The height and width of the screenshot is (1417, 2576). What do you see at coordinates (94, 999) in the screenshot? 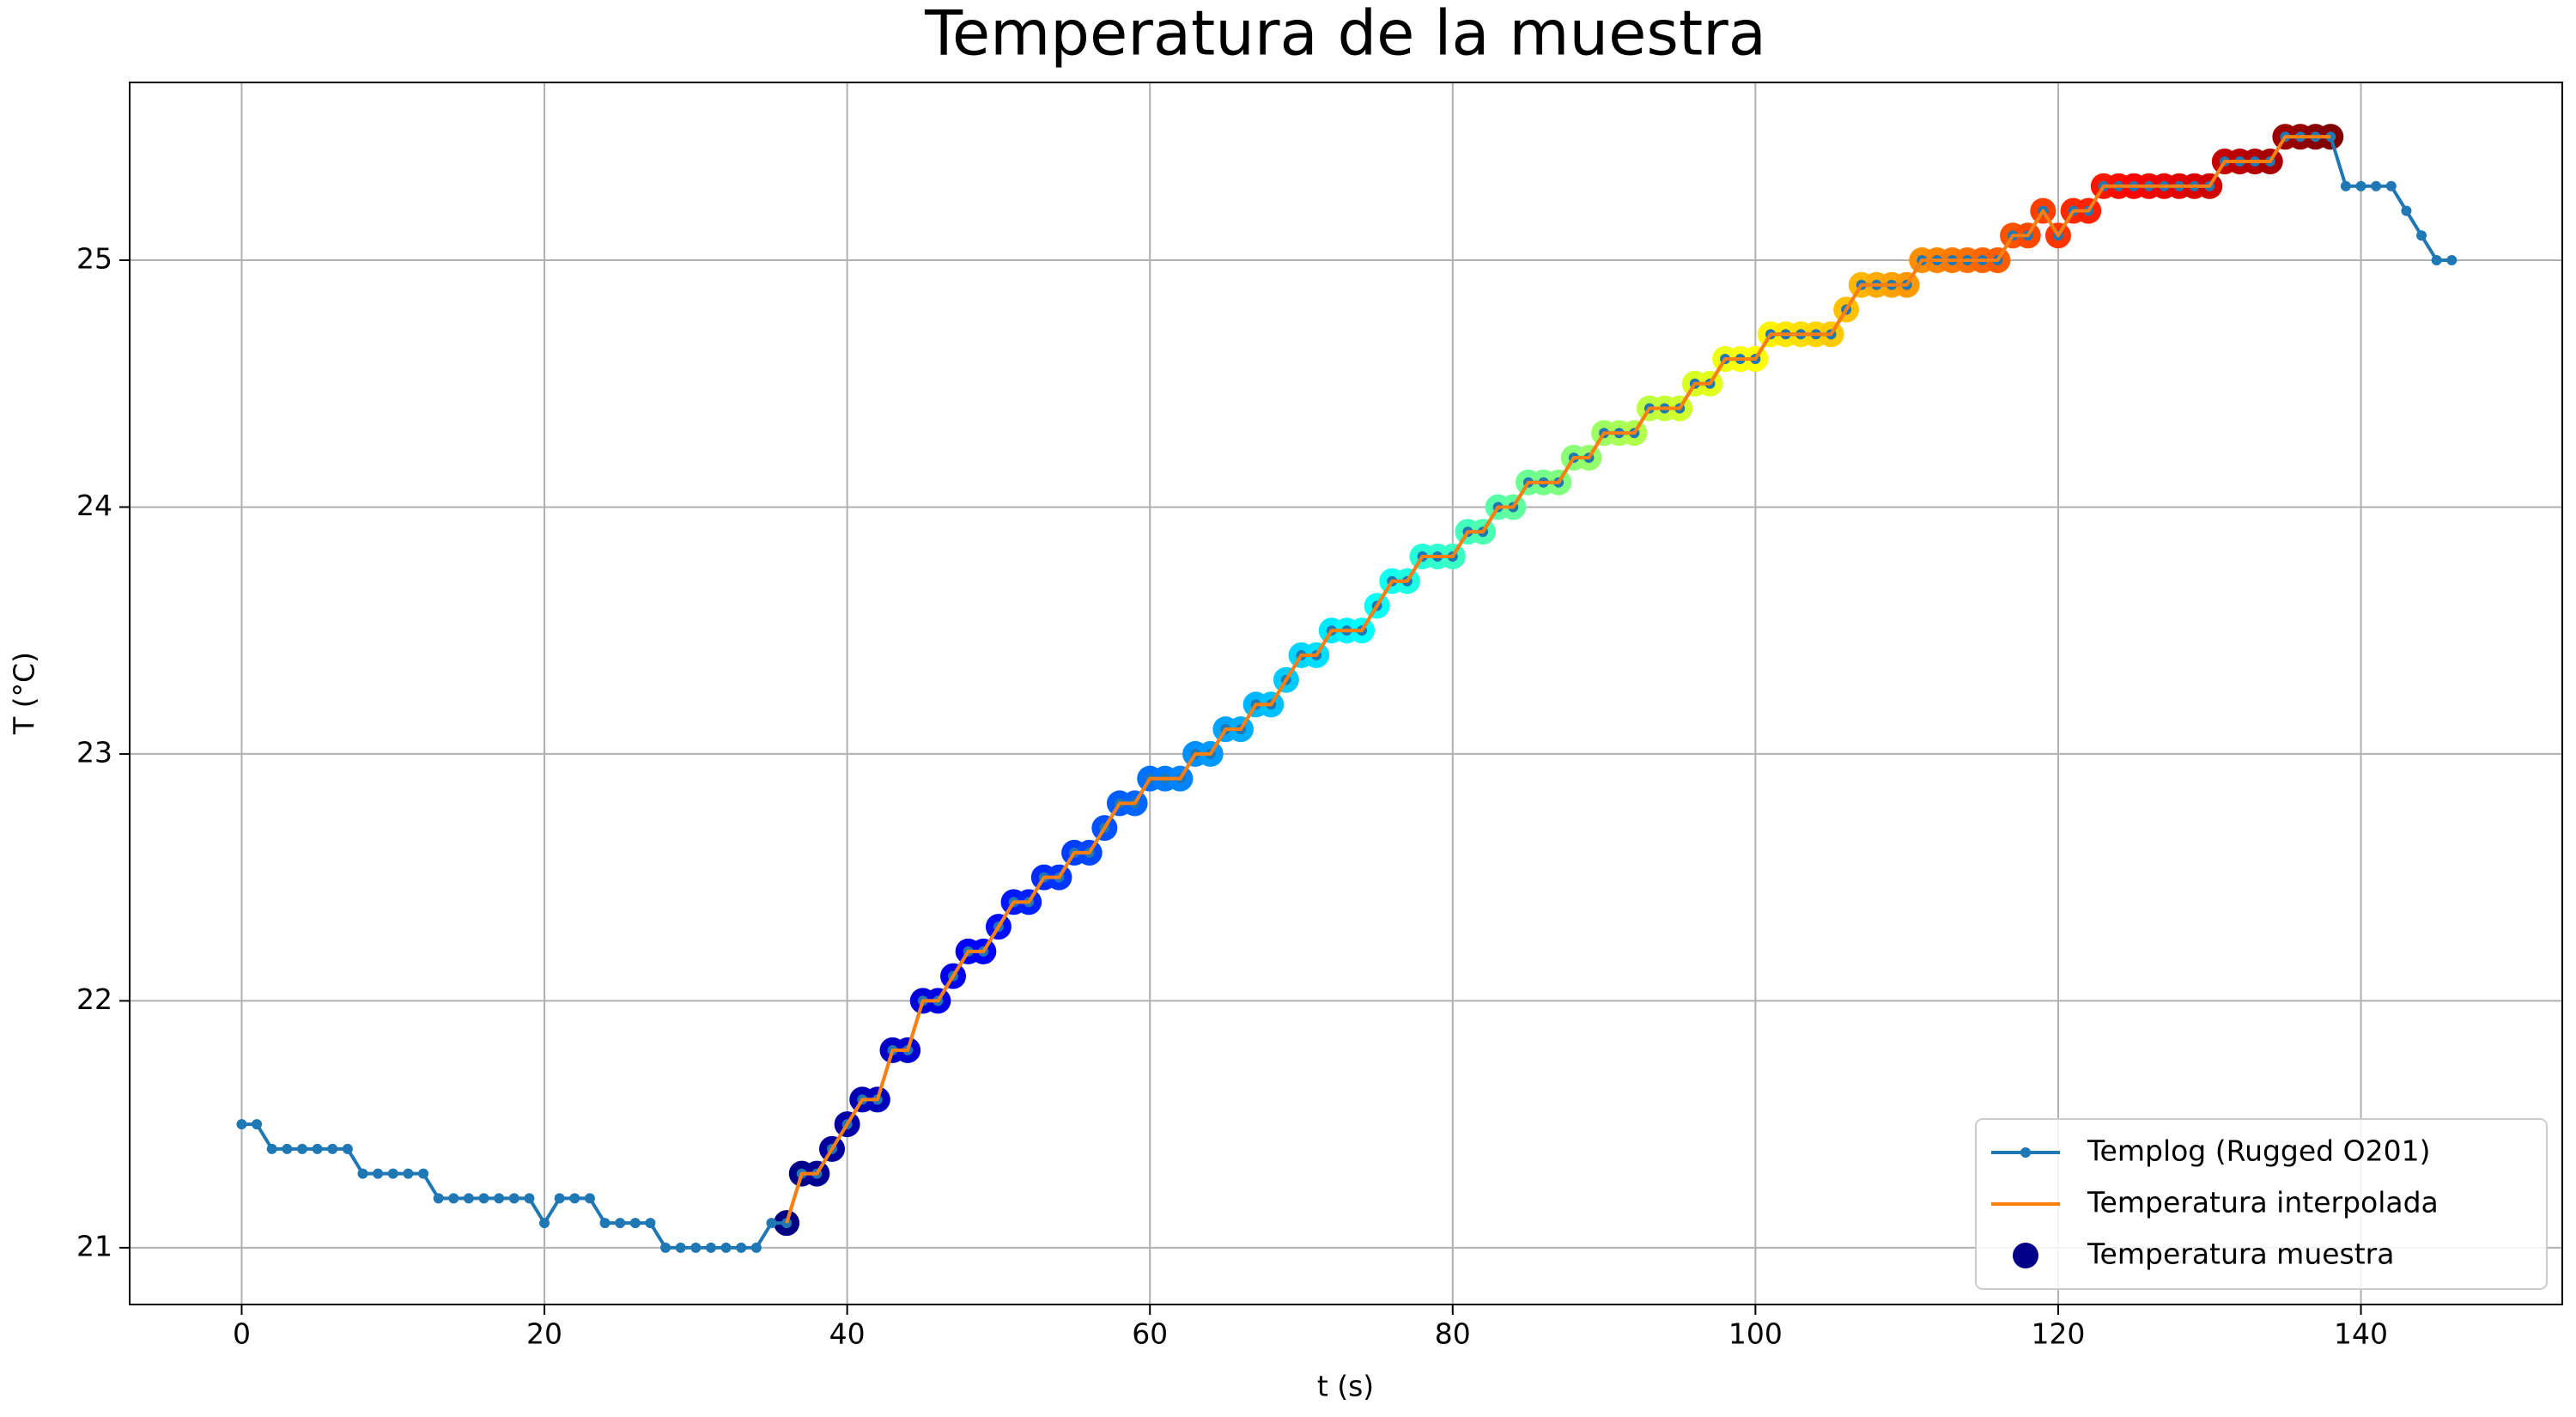
I see `y-tick-label: 22` at bounding box center [94, 999].